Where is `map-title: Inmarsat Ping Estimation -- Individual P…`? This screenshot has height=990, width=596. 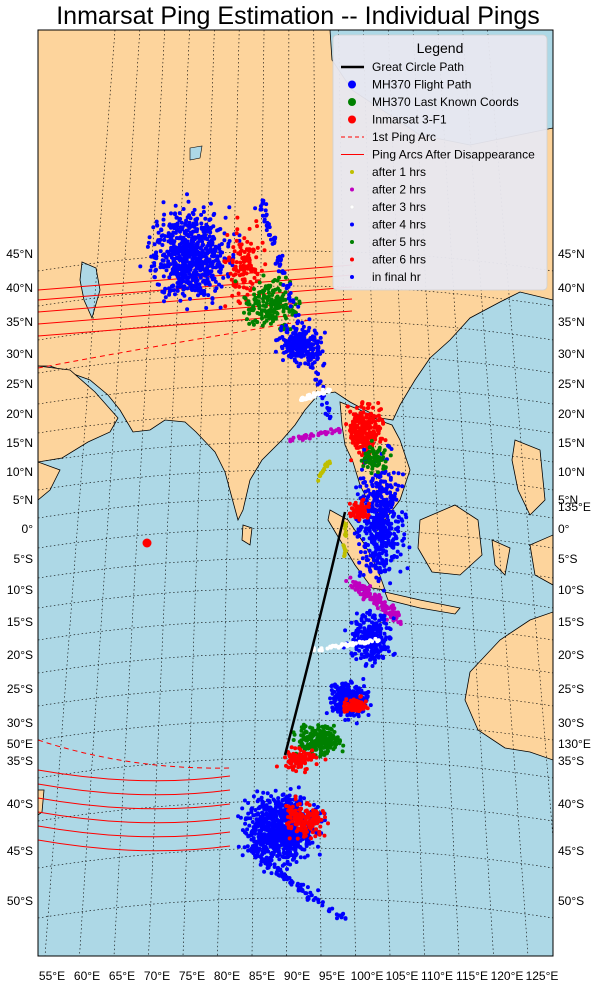 map-title: Inmarsat Ping Estimation -- Individual P… is located at coordinates (298, 16).